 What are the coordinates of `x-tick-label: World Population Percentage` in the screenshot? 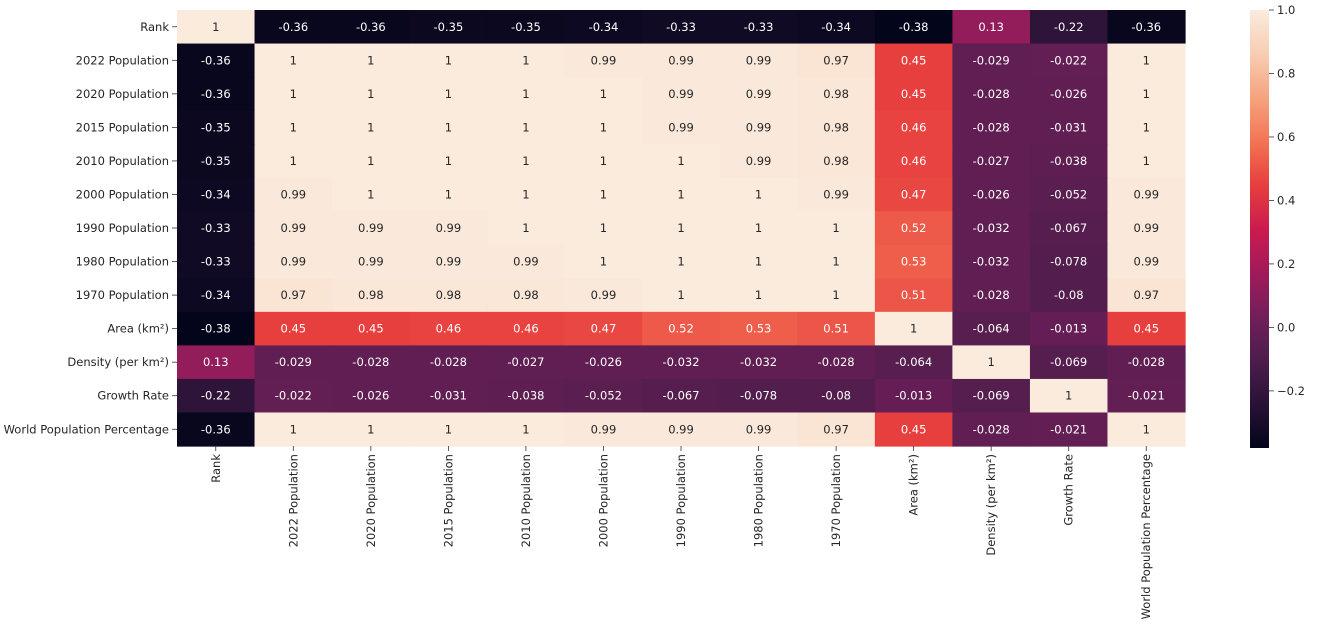 It's located at (1146, 536).